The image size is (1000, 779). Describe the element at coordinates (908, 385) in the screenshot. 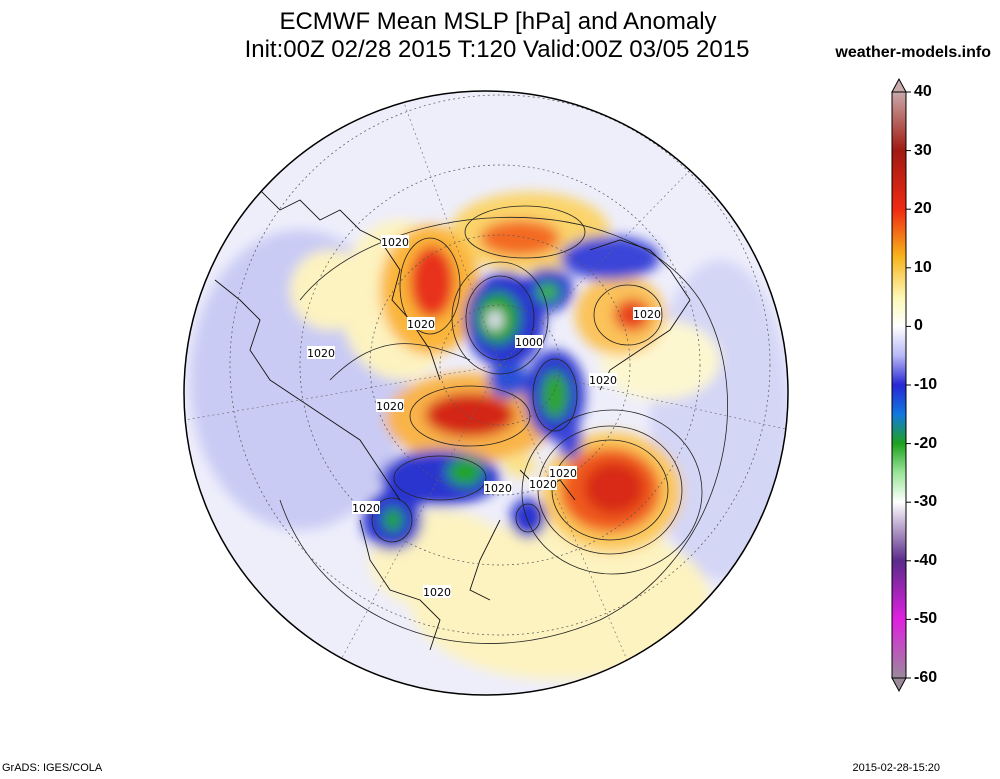

I see `colorbar-ticks` at that location.